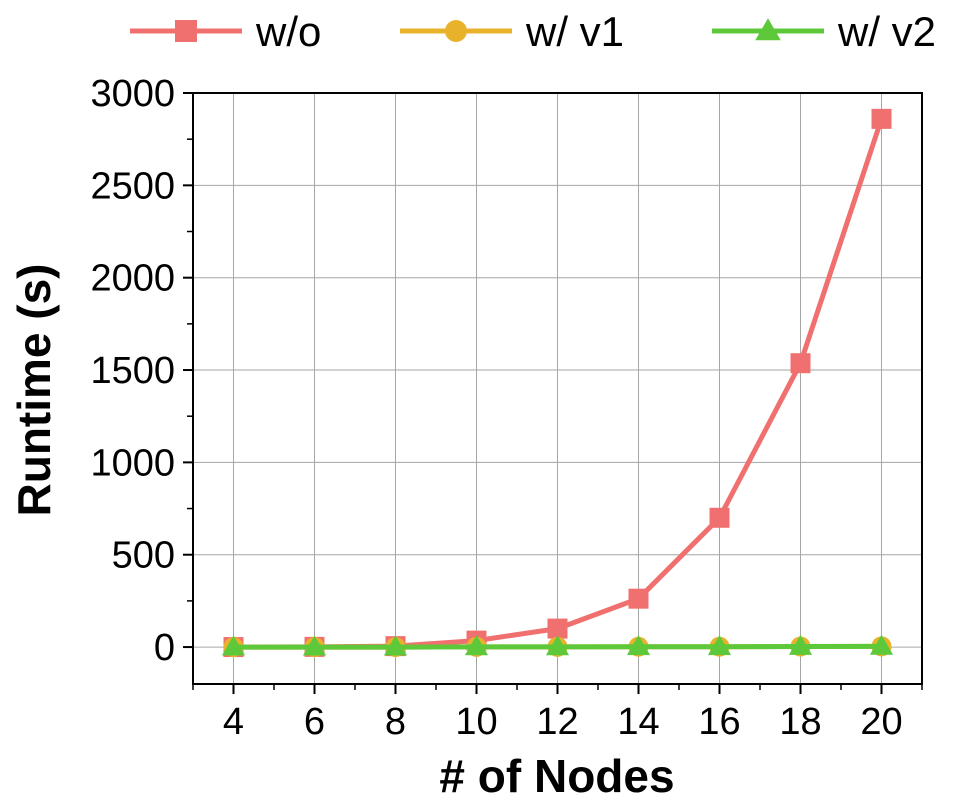 Image resolution: width=960 pixels, height=809 pixels. I want to click on y-tick-label: 500, so click(143, 556).